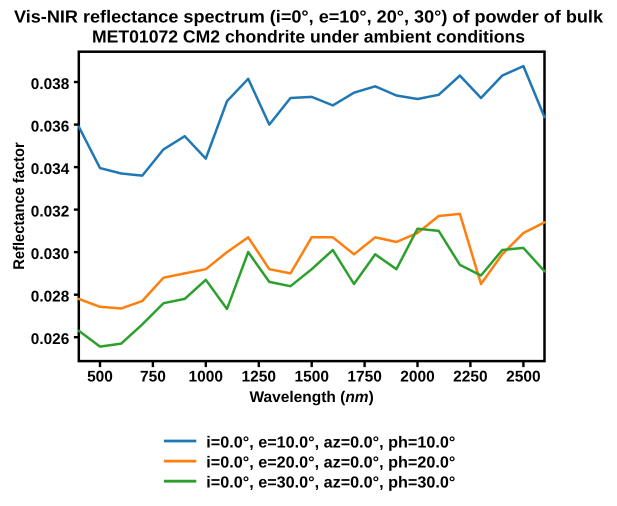  What do you see at coordinates (470, 377) in the screenshot?
I see `svg-text: 2250` at bounding box center [470, 377].